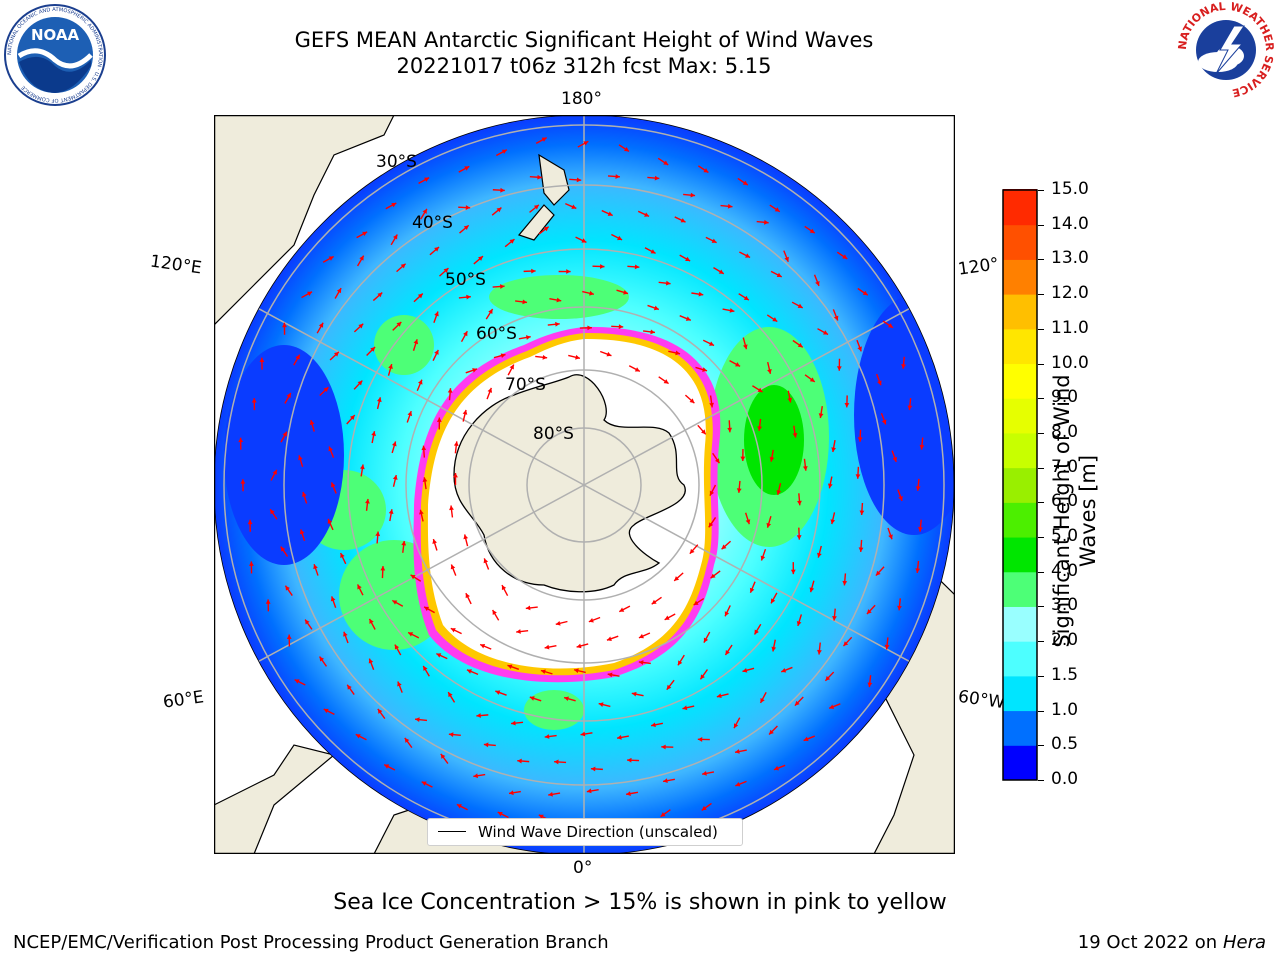 The width and height of the screenshot is (1280, 960). Describe the element at coordinates (553, 434) in the screenshot. I see `lat-label-80s: 80°S` at that location.